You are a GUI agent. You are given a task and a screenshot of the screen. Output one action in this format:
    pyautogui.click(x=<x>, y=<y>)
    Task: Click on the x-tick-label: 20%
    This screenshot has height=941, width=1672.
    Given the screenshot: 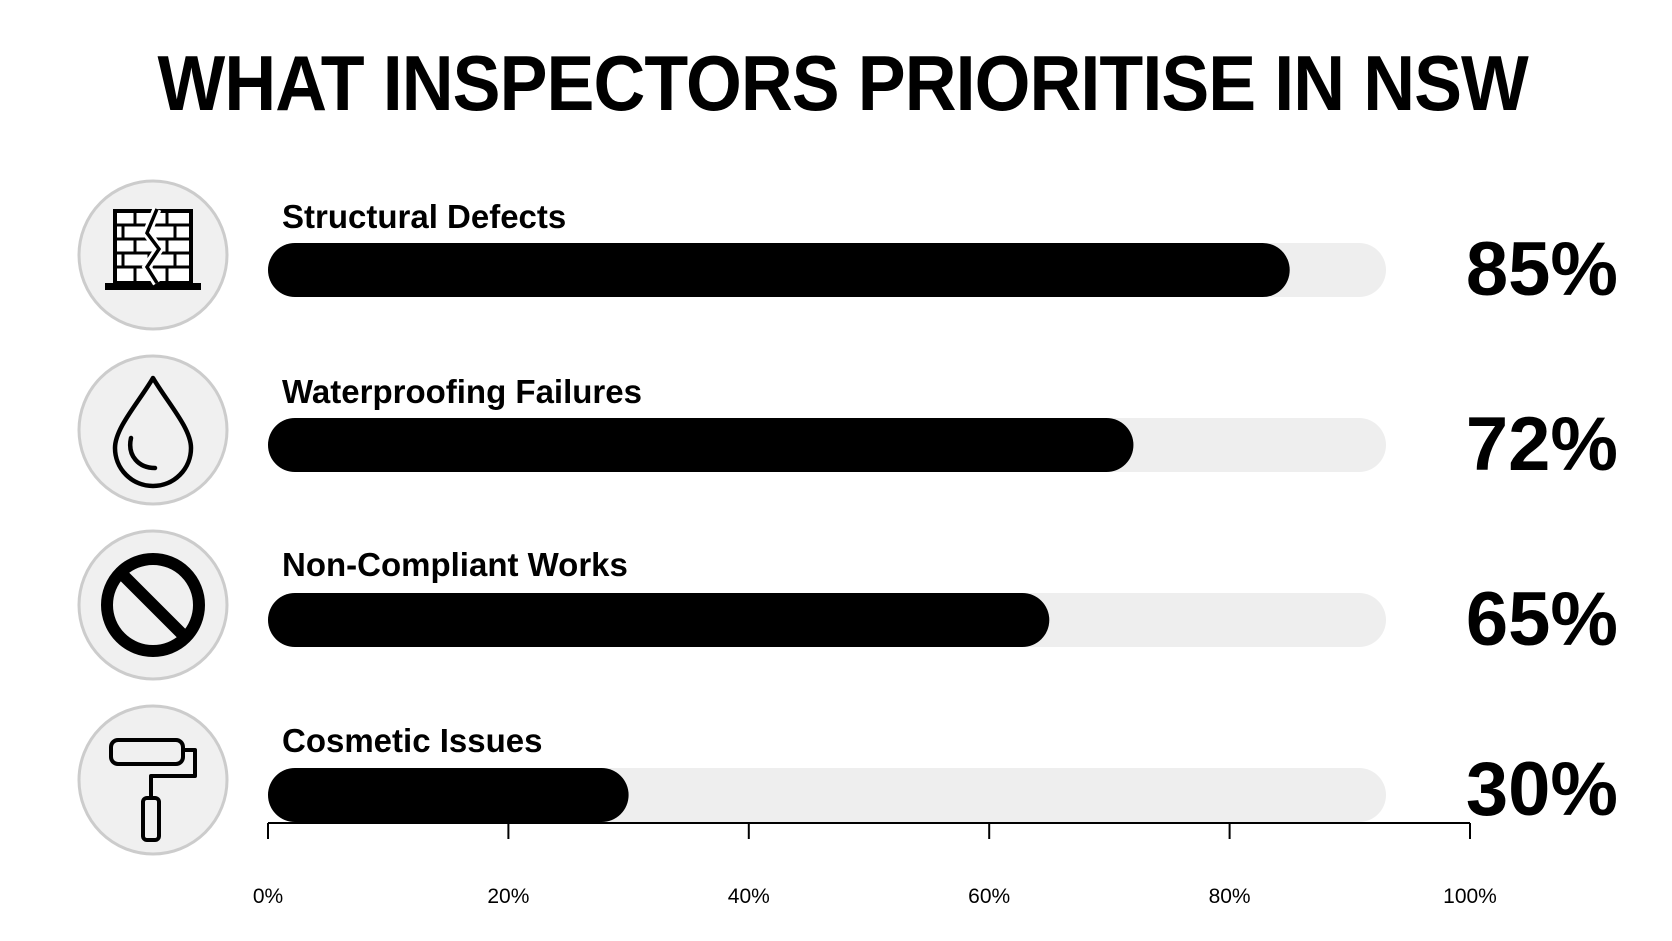 What is the action you would take?
    pyautogui.click(x=508, y=896)
    